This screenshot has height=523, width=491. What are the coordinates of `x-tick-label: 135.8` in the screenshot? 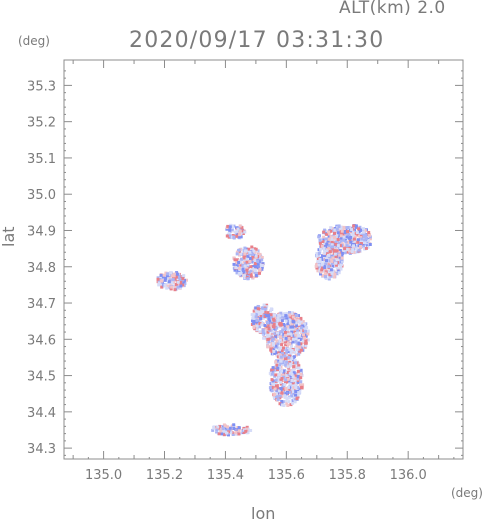 It's located at (347, 475).